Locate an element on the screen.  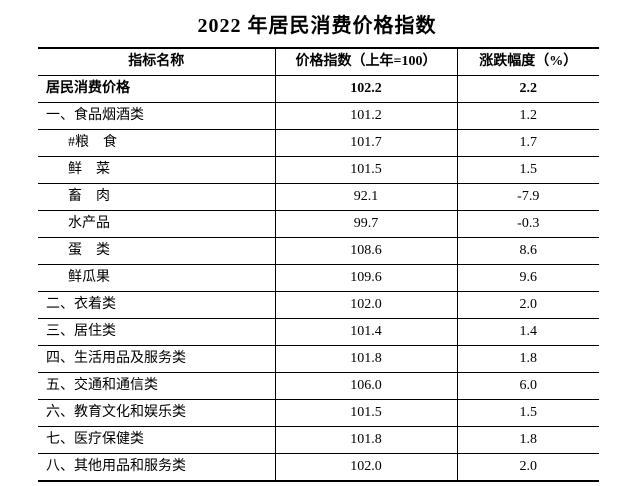
indicator-name-cell: 六、教育文化和娱乐类 is located at coordinates (156, 413).